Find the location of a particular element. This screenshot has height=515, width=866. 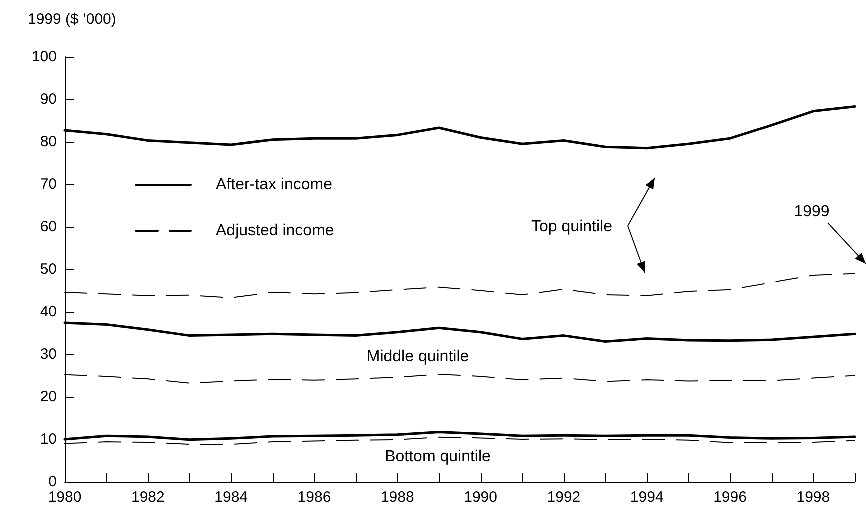

y-tick-label: 60 is located at coordinates (48, 227).